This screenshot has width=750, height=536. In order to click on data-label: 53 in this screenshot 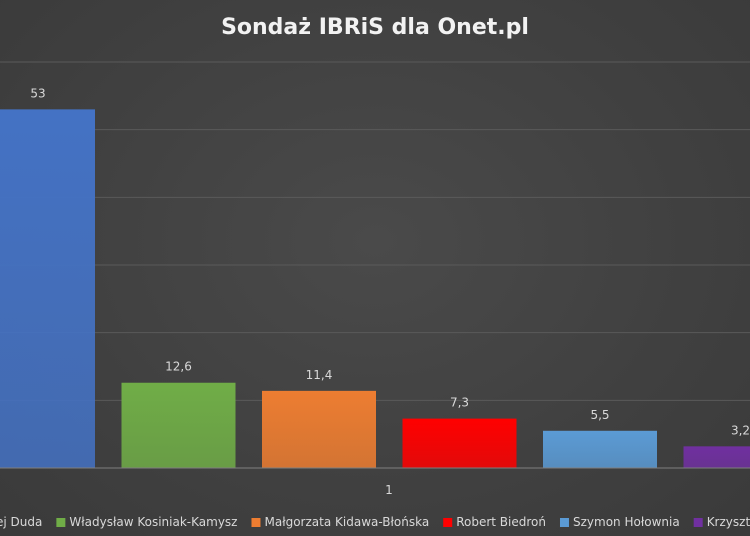, I will do `click(37, 93)`.